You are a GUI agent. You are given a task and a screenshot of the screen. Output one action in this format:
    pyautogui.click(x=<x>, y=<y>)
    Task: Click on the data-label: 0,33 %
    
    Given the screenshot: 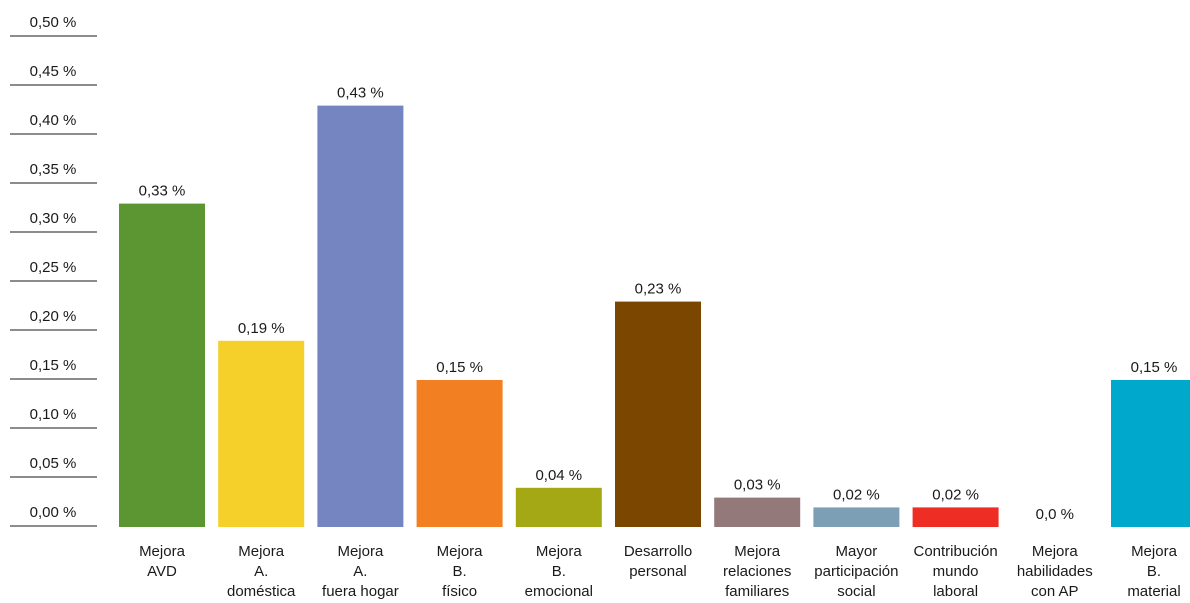 What is the action you would take?
    pyautogui.click(x=162, y=191)
    